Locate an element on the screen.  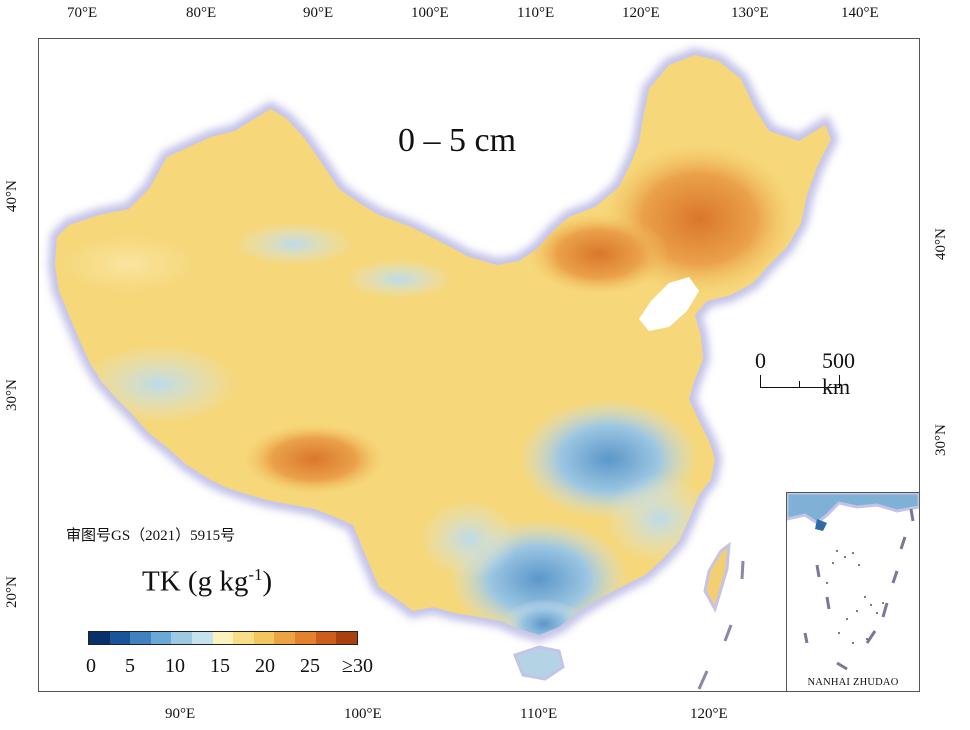
top-lon-tick: 120°E is located at coordinates (641, 13).